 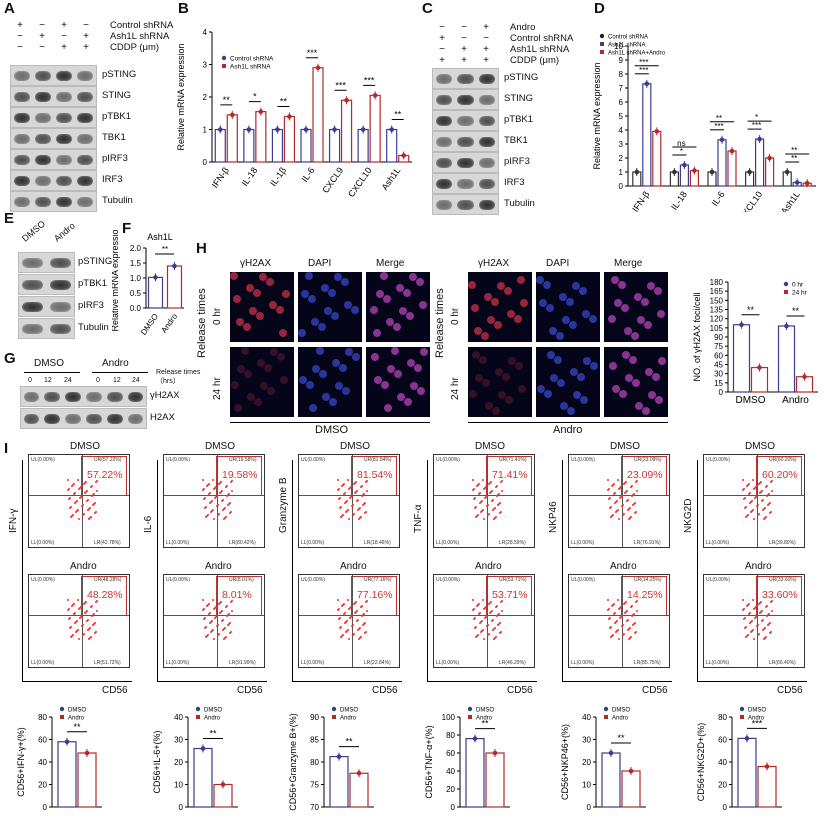 What do you see at coordinates (178, 717) in the screenshot?
I see `y-tick-label: 40` at bounding box center [178, 717].